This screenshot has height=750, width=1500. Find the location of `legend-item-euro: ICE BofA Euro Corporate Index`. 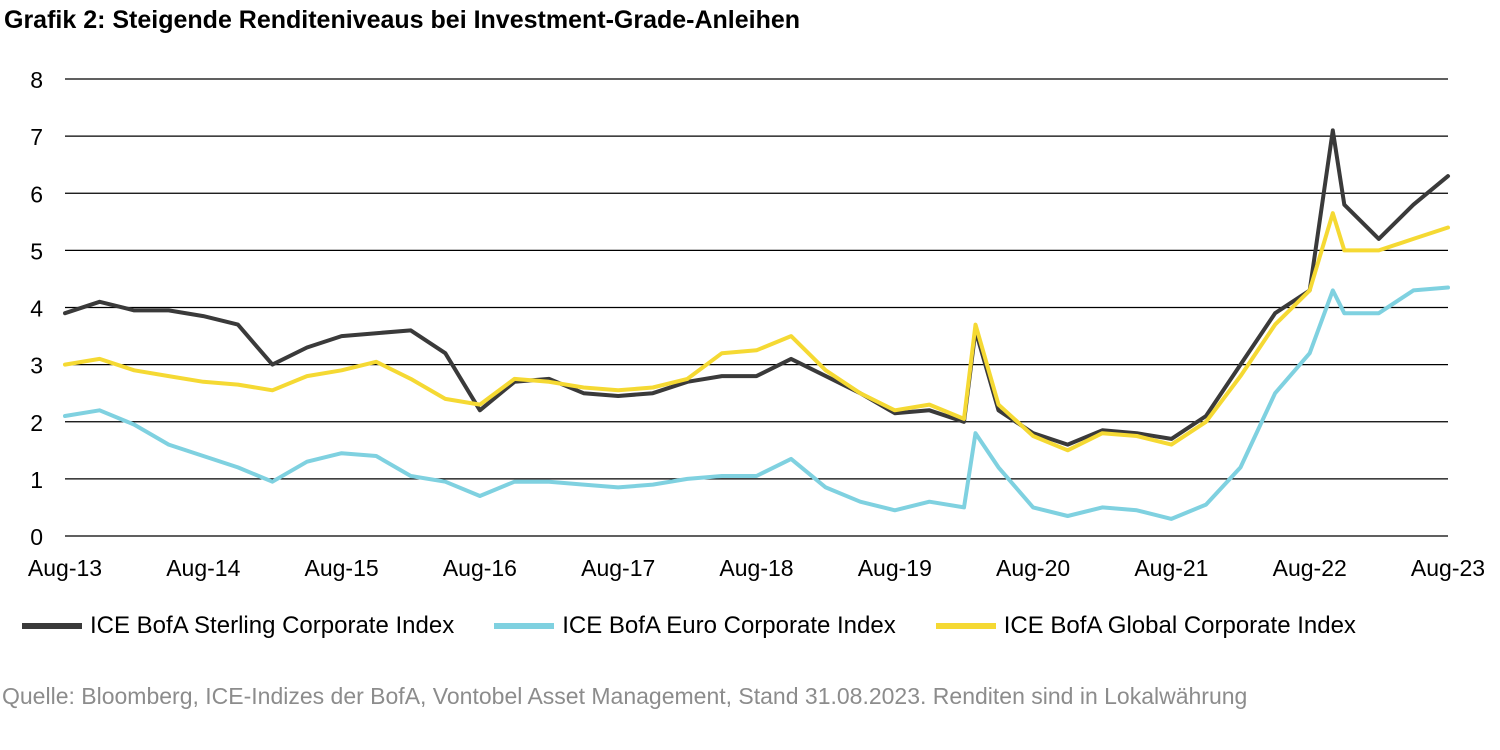

legend-item-euro: ICE BofA Euro Corporate Index is located at coordinates (695, 626).